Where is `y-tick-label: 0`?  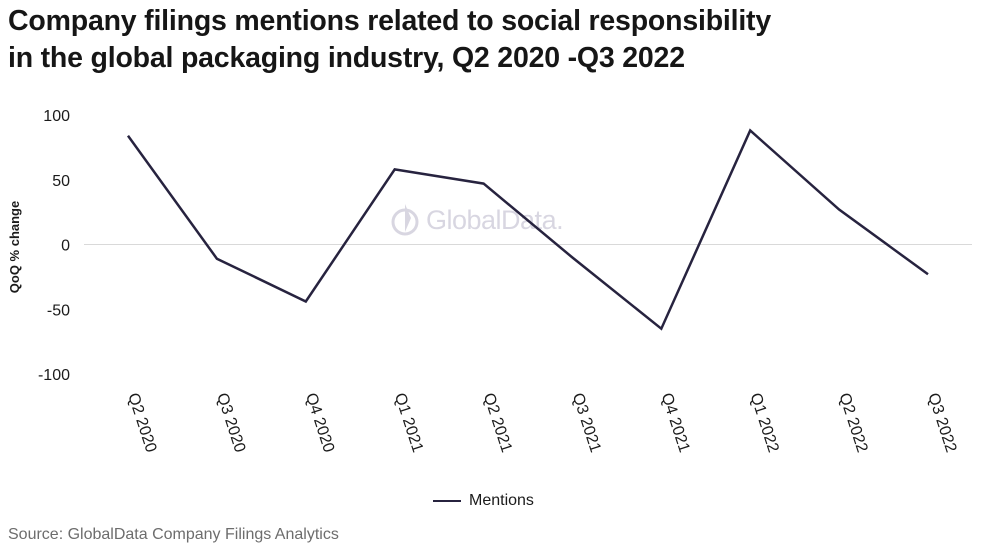 y-tick-label: 0 is located at coordinates (65, 246).